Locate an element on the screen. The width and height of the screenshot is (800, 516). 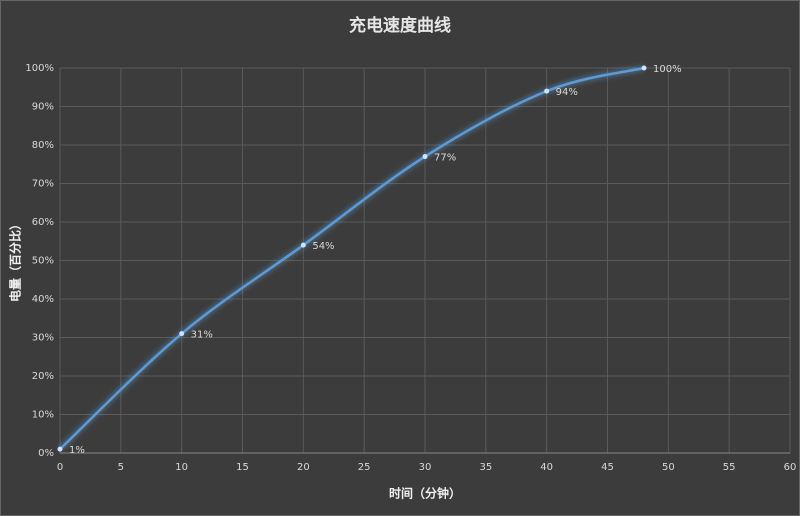
x-tick-label: 40 is located at coordinates (546, 467).